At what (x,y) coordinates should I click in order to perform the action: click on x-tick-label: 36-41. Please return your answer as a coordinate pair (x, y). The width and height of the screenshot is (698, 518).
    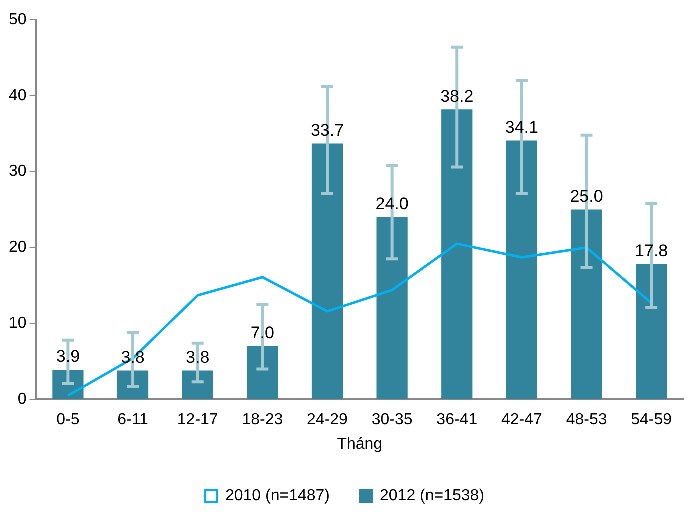
    Looking at the image, I should click on (457, 420).